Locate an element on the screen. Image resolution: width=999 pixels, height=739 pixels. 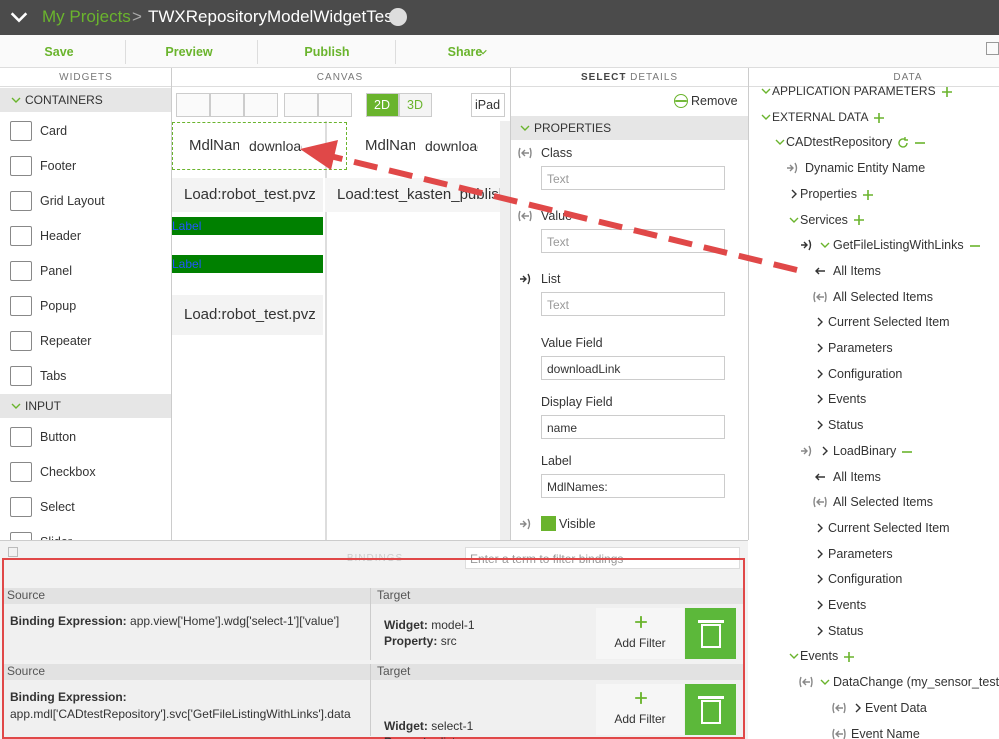
arrowL-icon is located at coordinates (820, 271).